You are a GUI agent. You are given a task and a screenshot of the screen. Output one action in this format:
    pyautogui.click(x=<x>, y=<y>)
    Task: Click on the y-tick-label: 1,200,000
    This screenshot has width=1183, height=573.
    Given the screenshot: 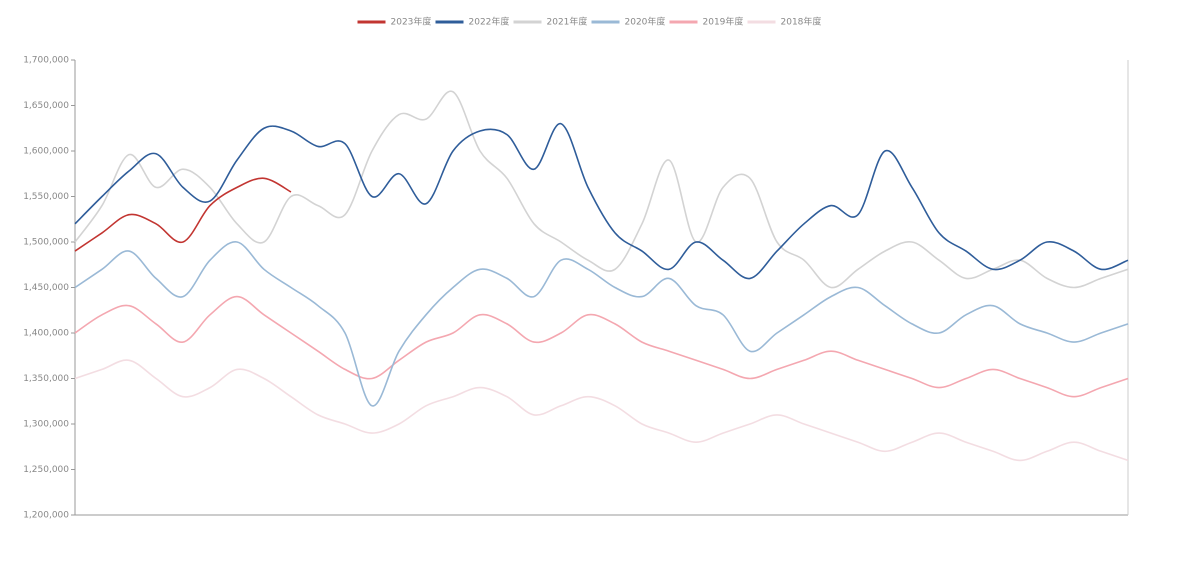 What is the action you would take?
    pyautogui.click(x=46, y=516)
    